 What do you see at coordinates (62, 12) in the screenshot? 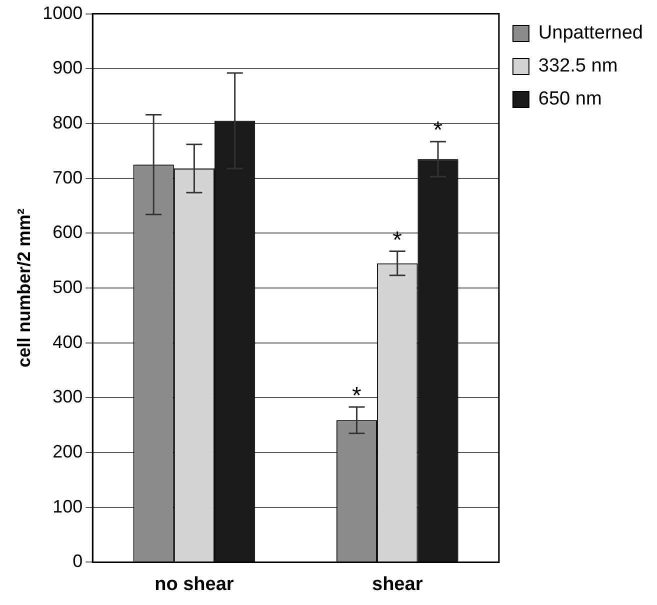
I see `y-tick-label: 1000` at bounding box center [62, 12].